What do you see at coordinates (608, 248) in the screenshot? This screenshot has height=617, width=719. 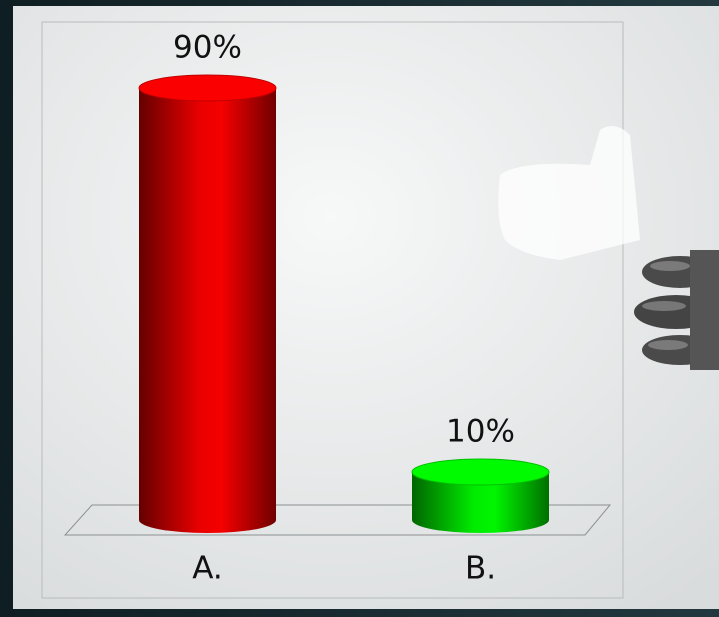 I see `hand-illustration` at bounding box center [608, 248].